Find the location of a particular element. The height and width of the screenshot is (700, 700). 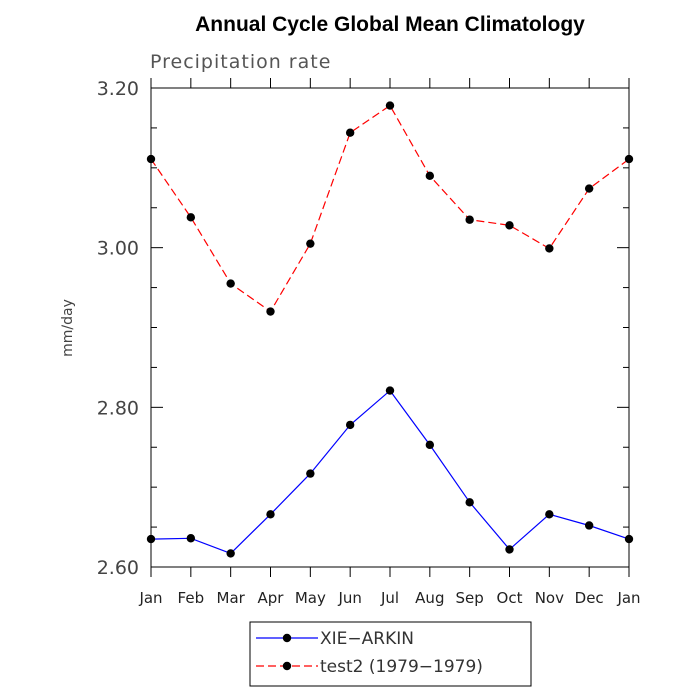

x-tick-label: Sep is located at coordinates (470, 598).